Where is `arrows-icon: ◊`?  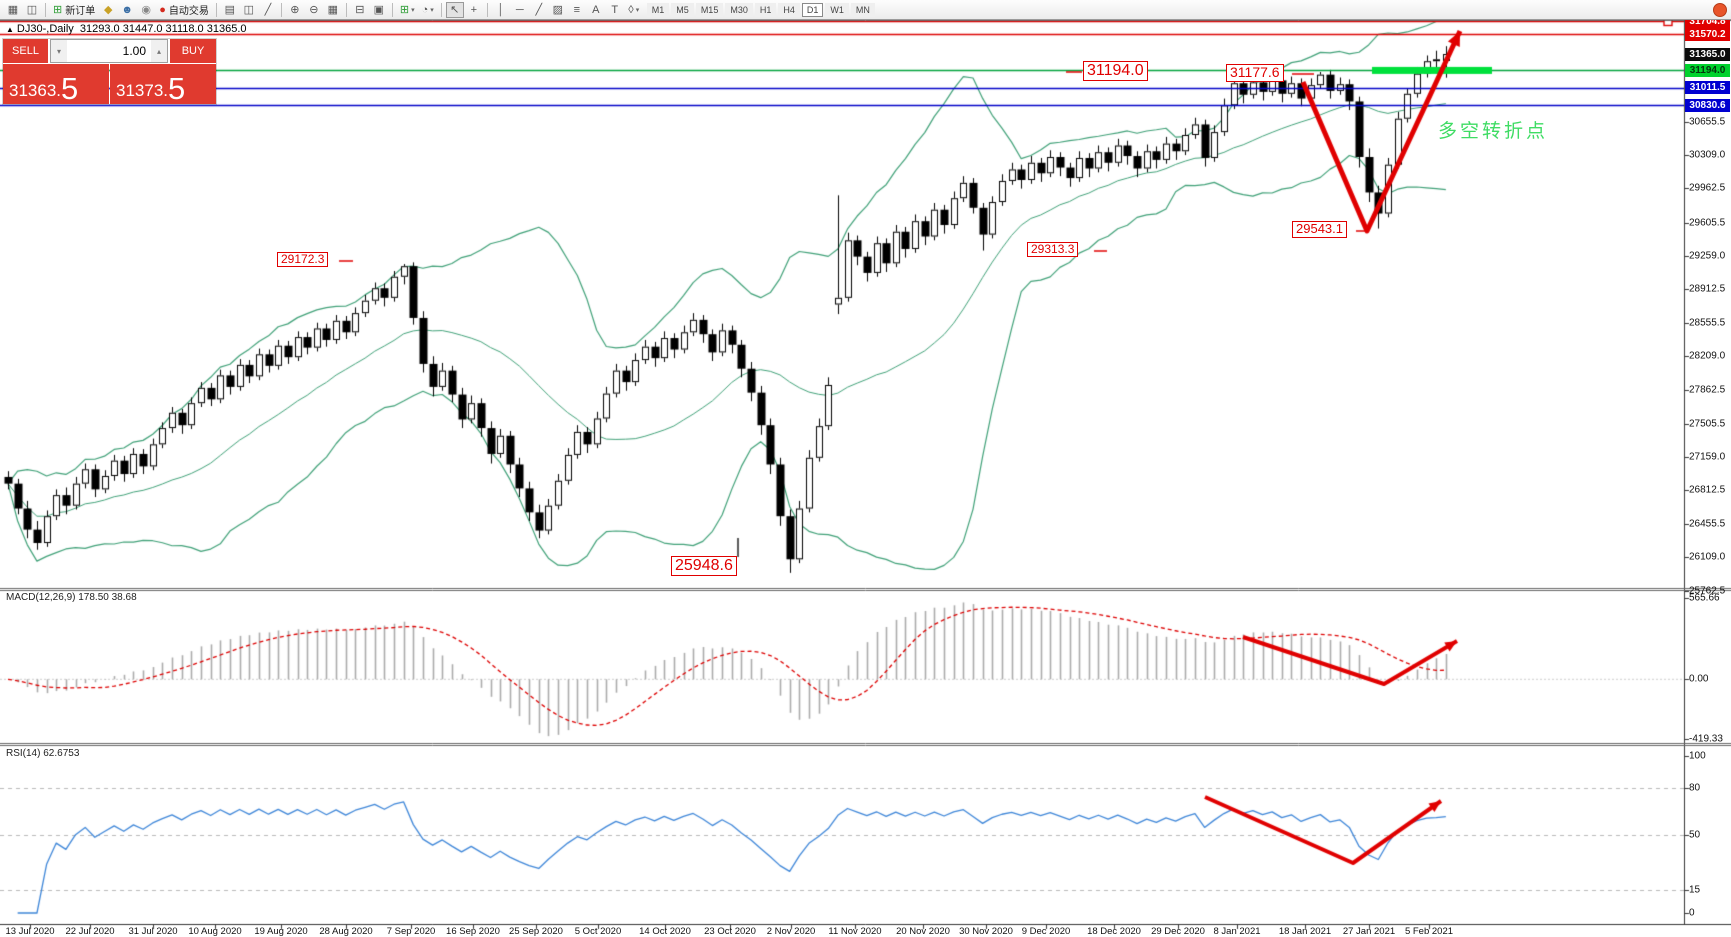
arrows-icon: ◊ is located at coordinates (631, 9).